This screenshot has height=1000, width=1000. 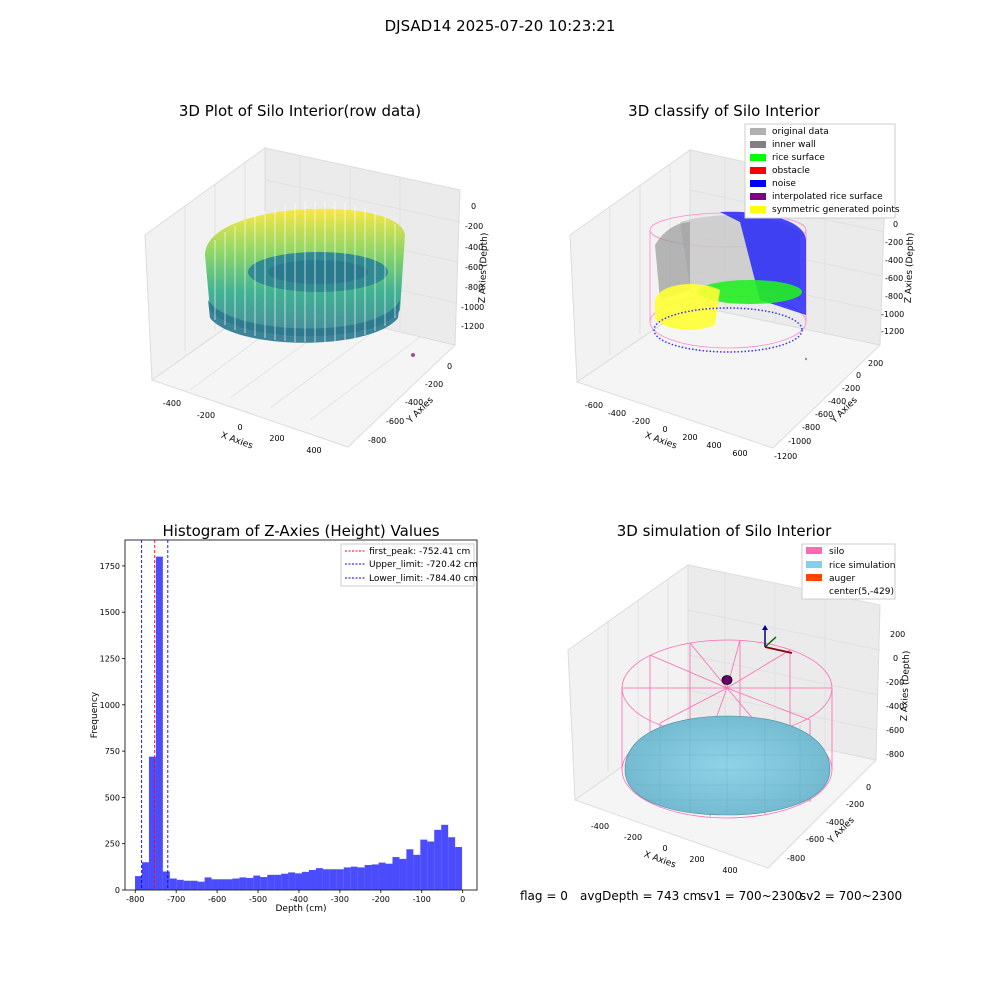 I want to click on panel-title-simulation: 3D simulation of Silo Interior, so click(x=724, y=531).